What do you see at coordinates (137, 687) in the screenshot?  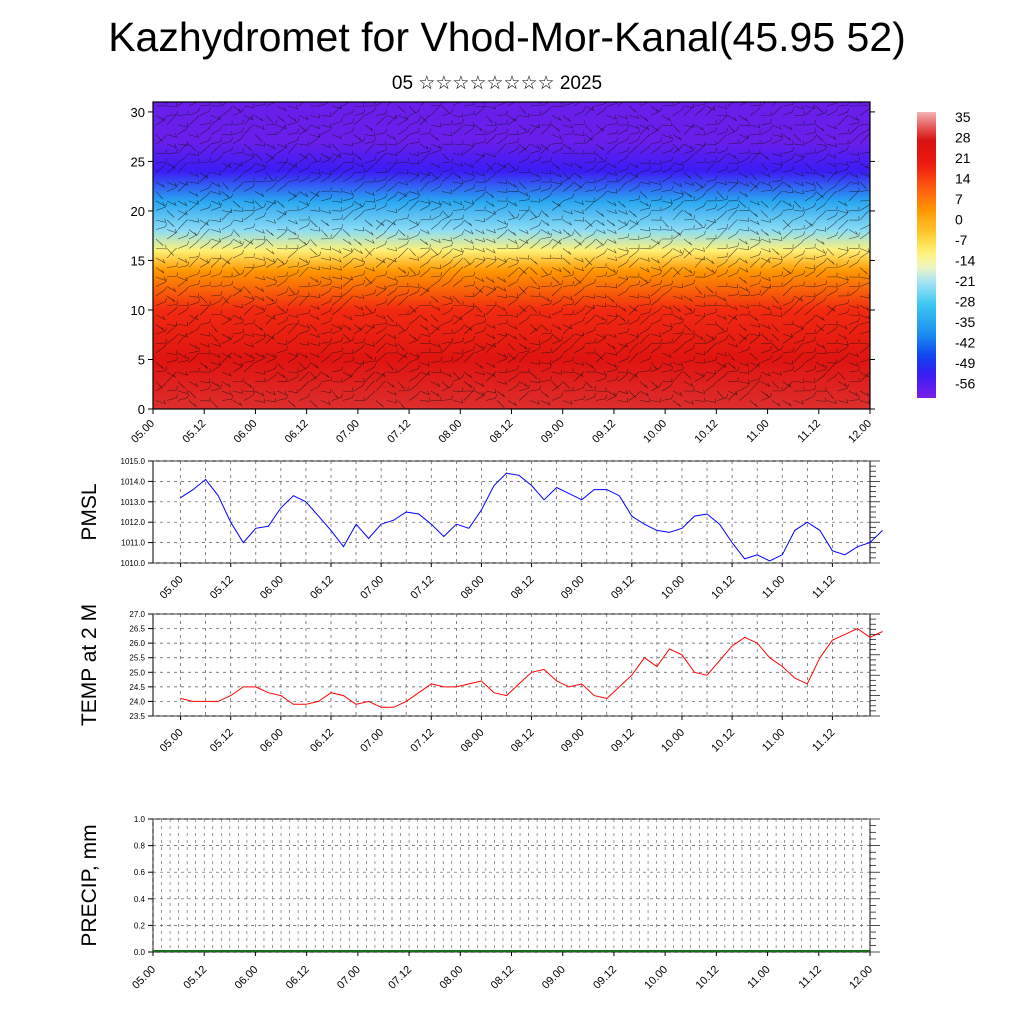 I see `y-tick-label: 24.5` at bounding box center [137, 687].